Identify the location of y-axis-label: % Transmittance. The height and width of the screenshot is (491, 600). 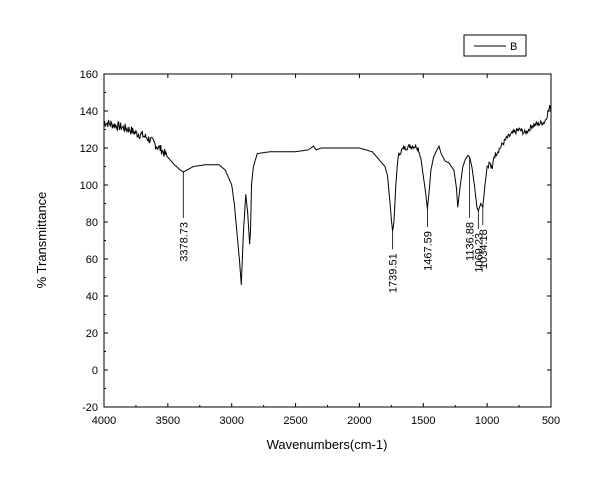
(41, 240).